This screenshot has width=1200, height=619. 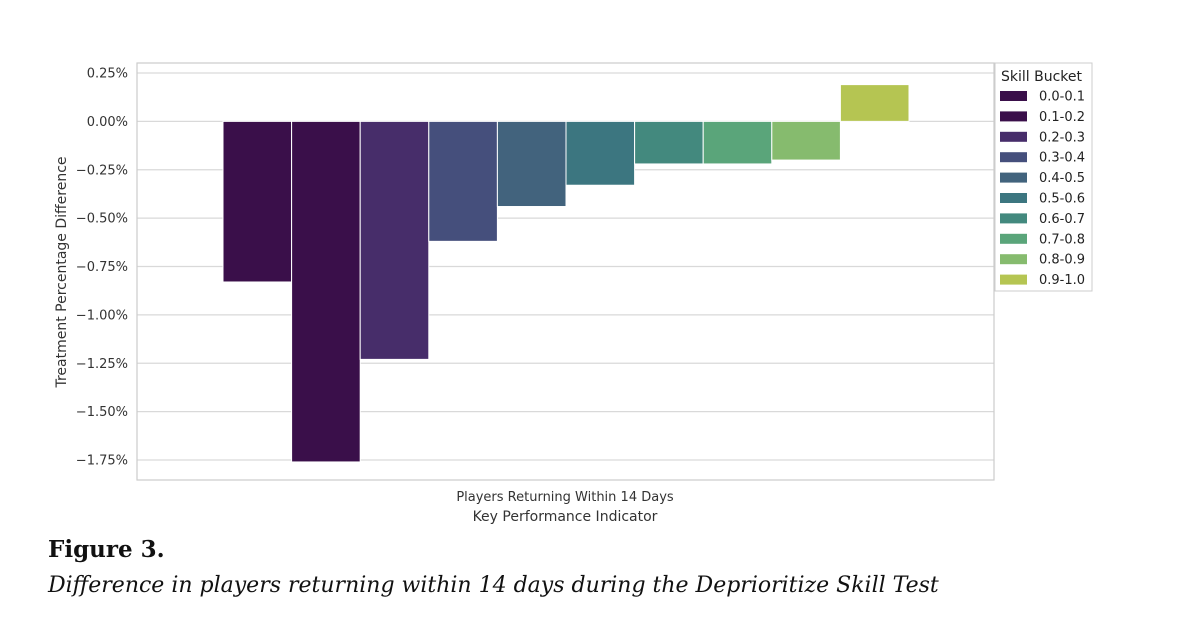 I want to click on legend-label: 0.5-0.6, so click(x=1062, y=199).